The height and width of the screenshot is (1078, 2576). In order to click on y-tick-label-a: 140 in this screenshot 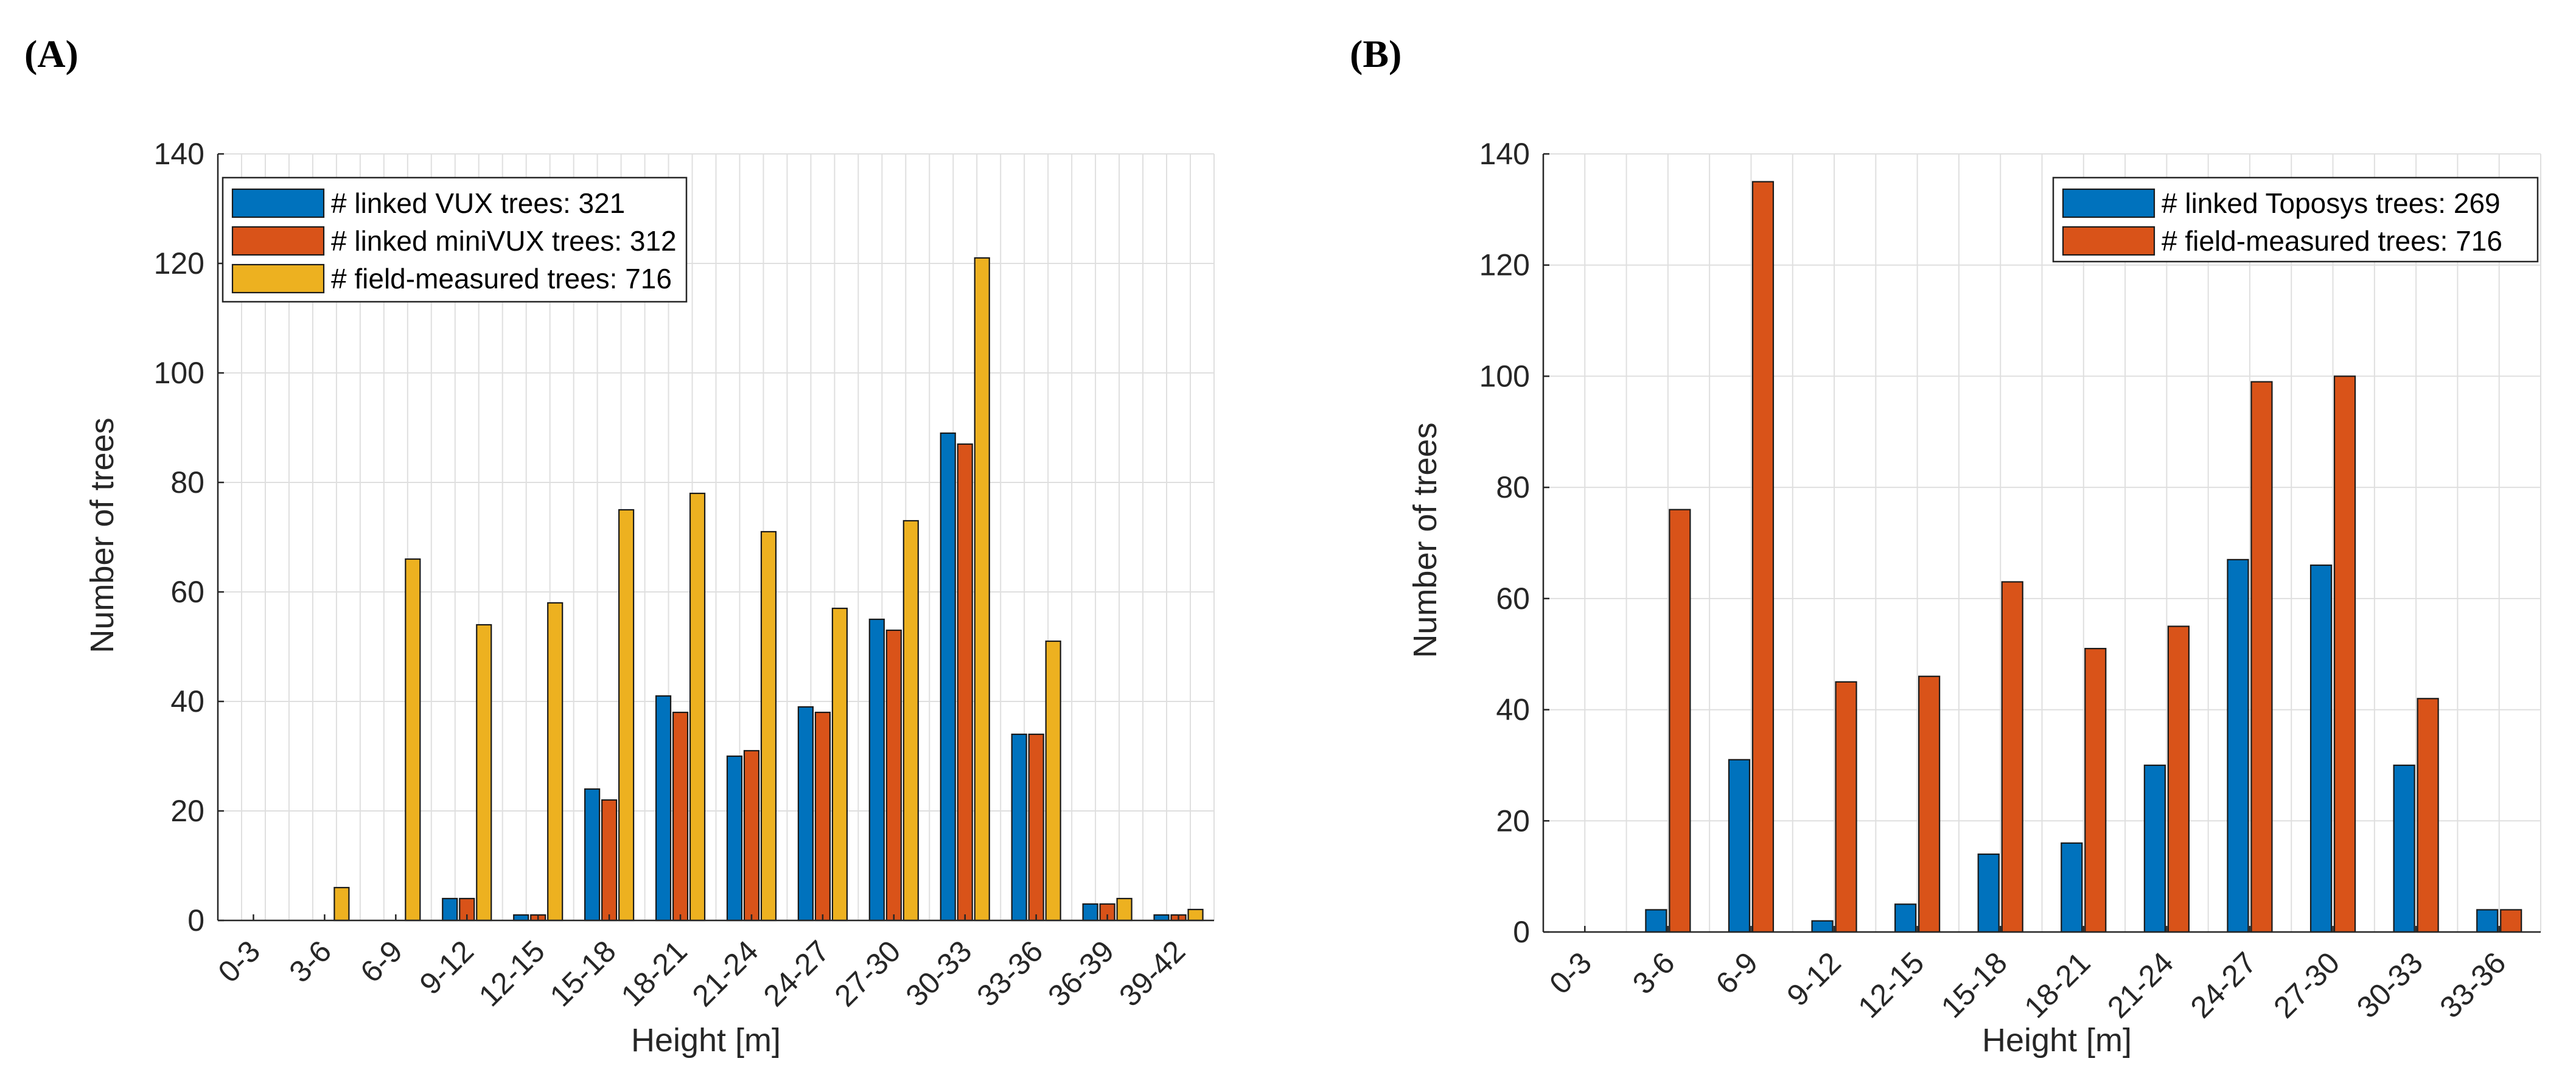, I will do `click(179, 154)`.